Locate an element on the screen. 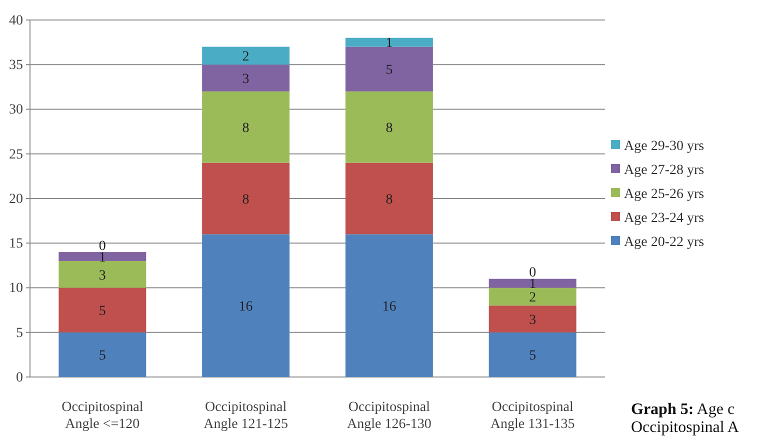  y-tick-label: 10 is located at coordinates (16, 288).